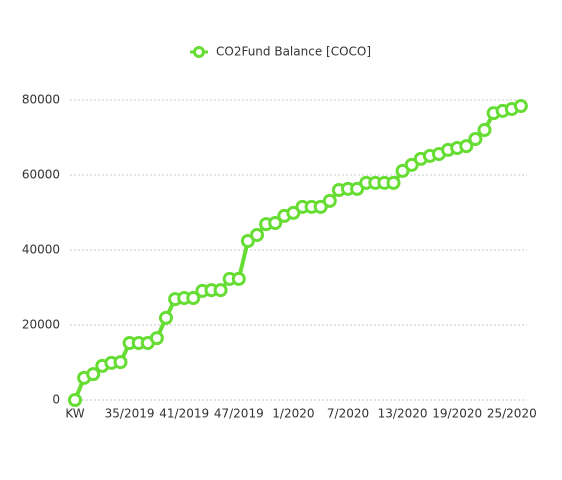  I want to click on legend-label: CO2Fund Balance [COCO], so click(293, 52).